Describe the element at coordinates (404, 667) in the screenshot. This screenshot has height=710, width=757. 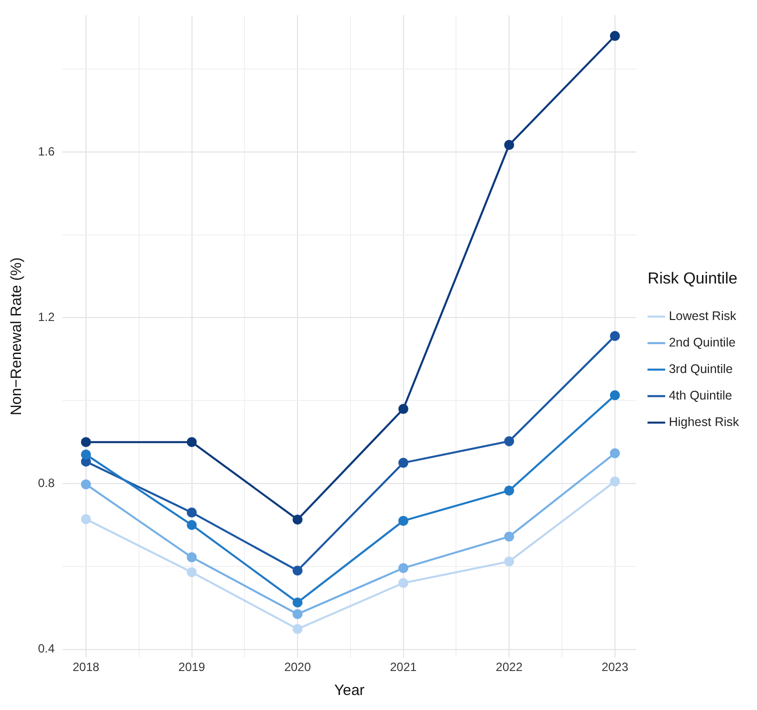
I see `x-tick-label: 2021` at that location.